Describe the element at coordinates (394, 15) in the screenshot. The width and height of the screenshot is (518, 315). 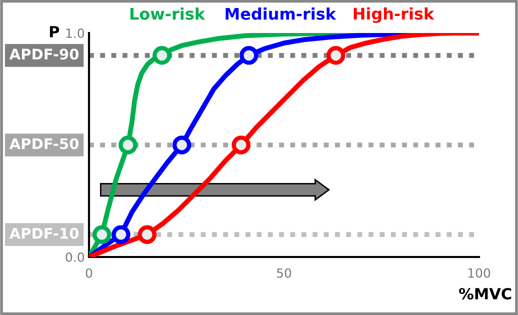
I see `series-label: High-risk` at that location.